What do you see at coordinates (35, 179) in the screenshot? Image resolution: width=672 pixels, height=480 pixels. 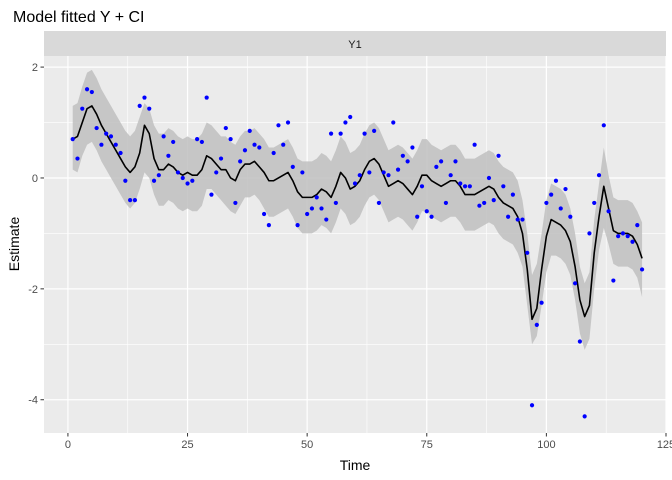 I see `y-tick-label: 0` at bounding box center [35, 179].